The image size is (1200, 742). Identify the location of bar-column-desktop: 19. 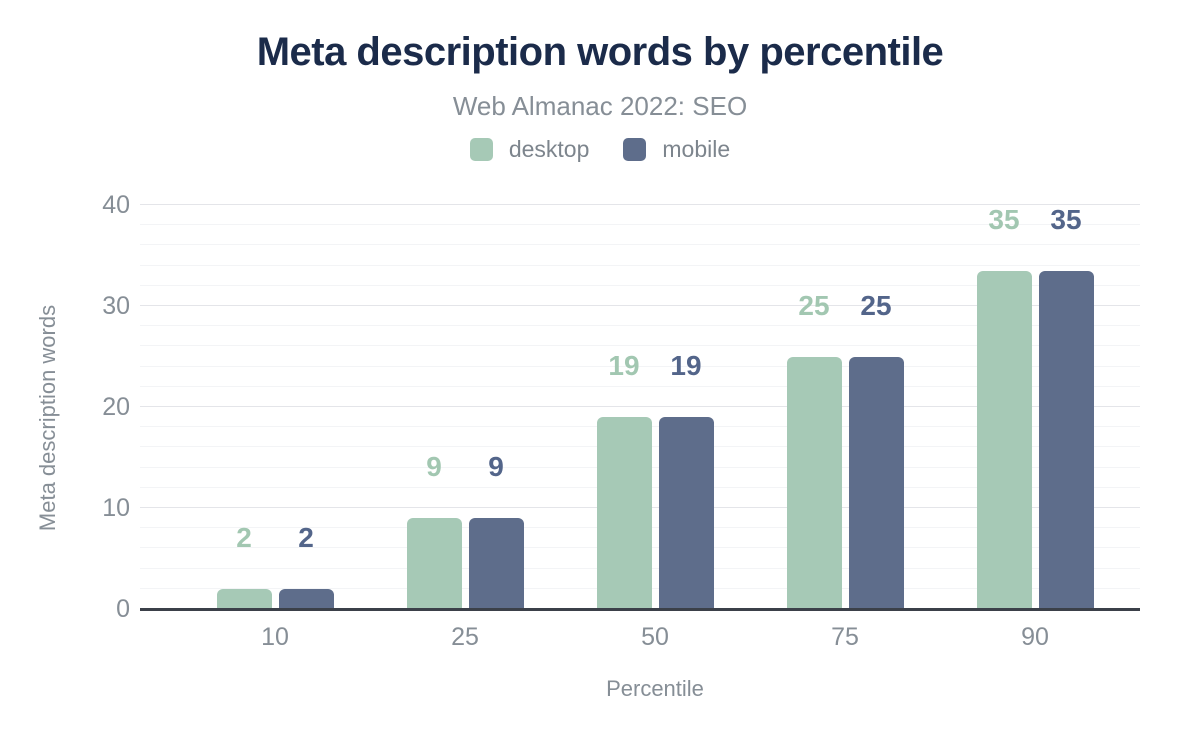
(624, 407).